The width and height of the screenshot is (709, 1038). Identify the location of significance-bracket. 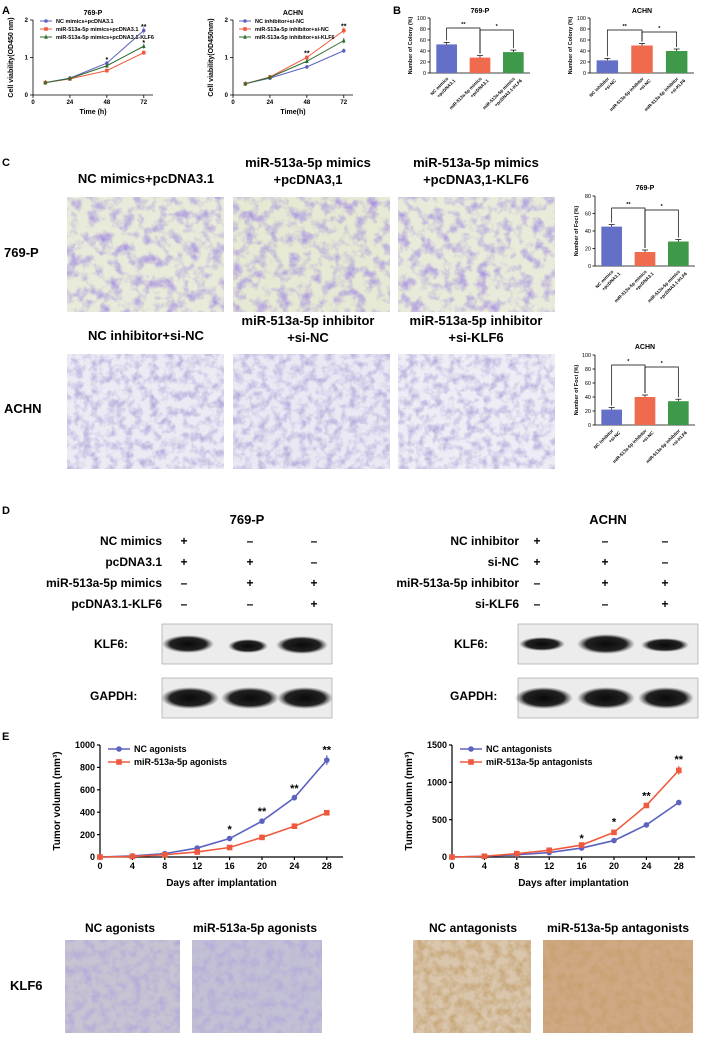
(659, 39).